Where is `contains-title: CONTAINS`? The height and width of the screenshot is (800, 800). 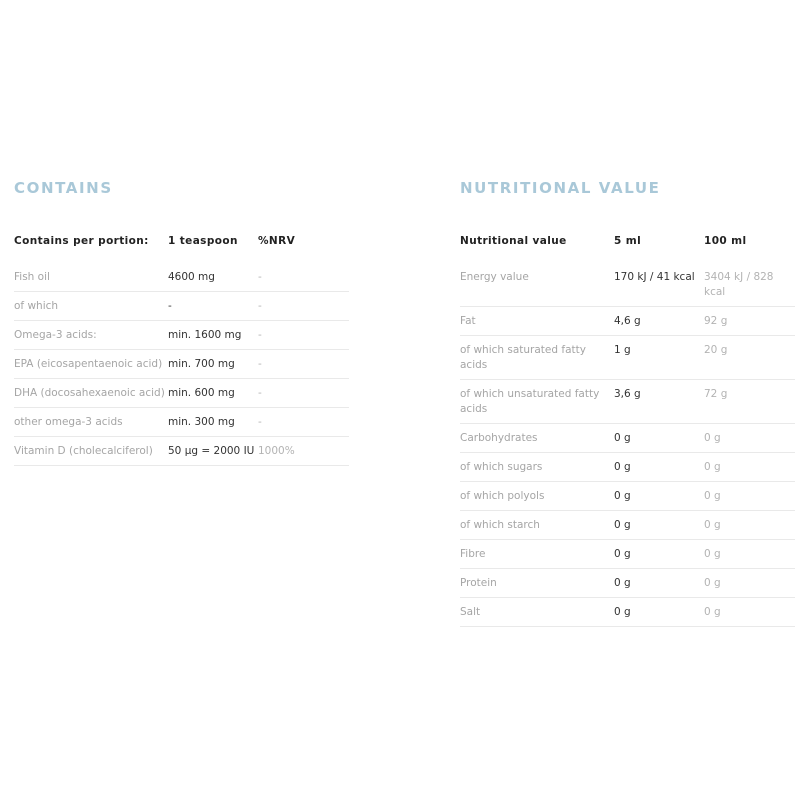
contains-title: CONTAINS is located at coordinates (63, 188).